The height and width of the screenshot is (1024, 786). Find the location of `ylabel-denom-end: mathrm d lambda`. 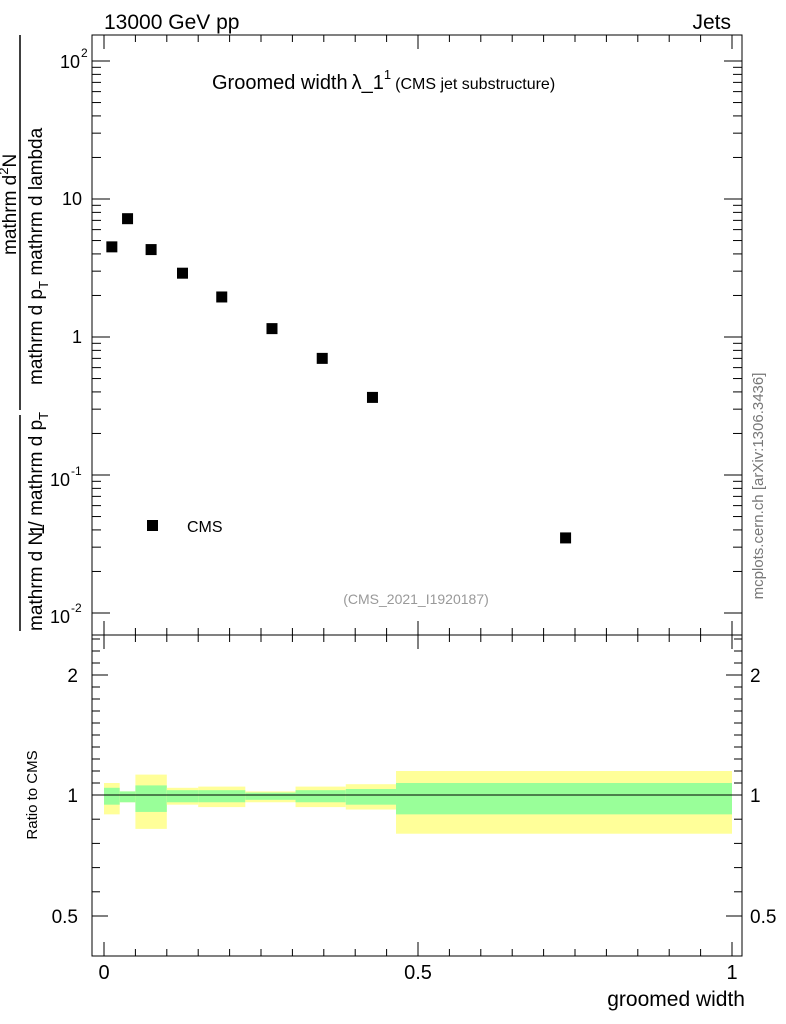

ylabel-denom-end: mathrm d lambda is located at coordinates (36, 204).